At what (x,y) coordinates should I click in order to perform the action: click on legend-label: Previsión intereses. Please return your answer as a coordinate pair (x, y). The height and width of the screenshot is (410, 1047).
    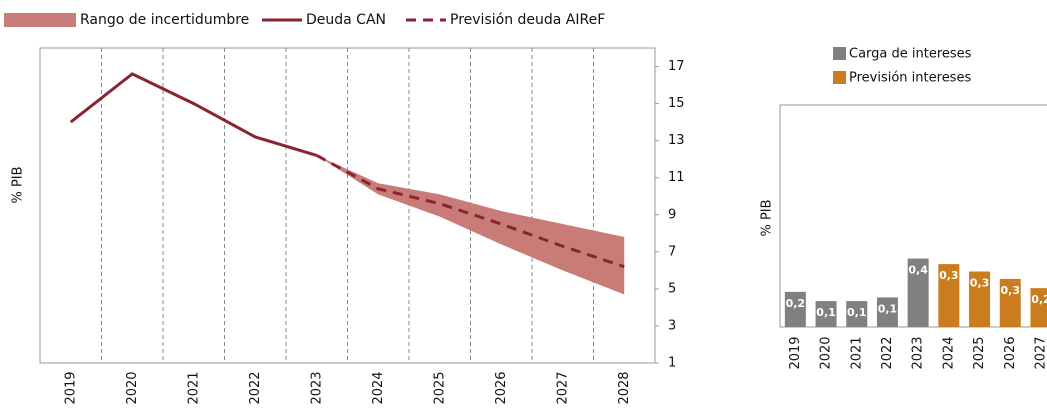
    Looking at the image, I should click on (910, 78).